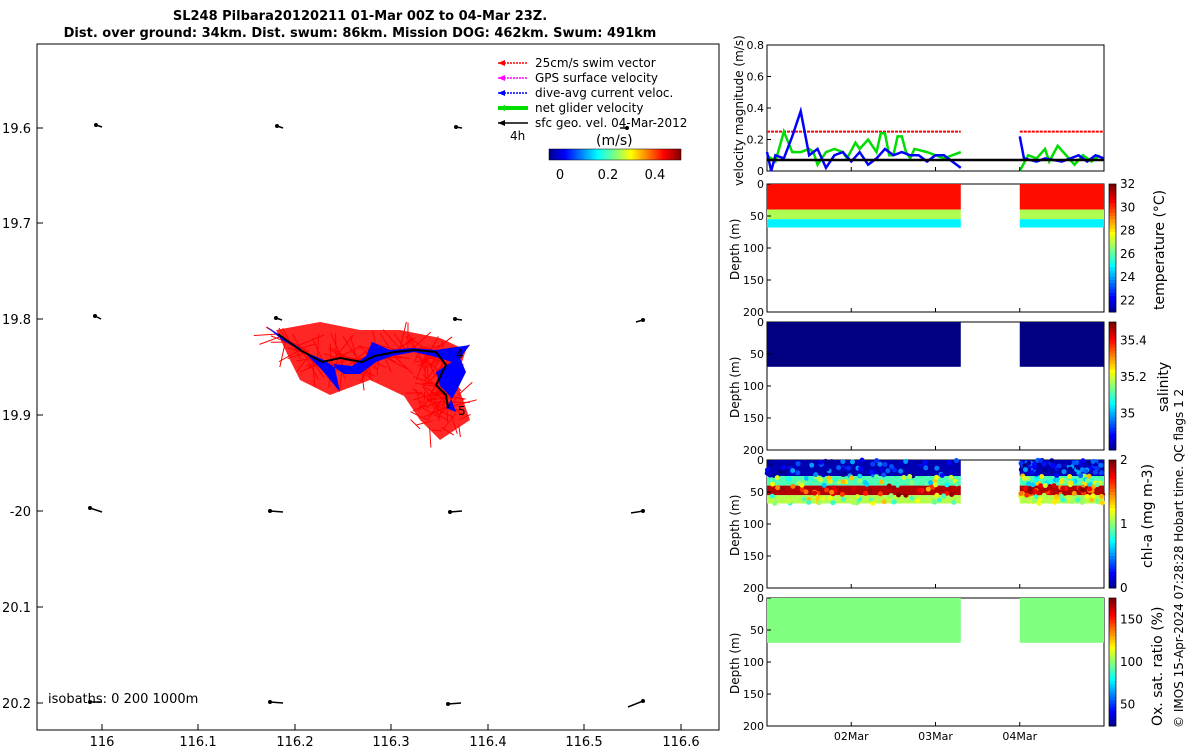  Describe the element at coordinates (611, 123) in the screenshot. I see `legend-label: sfc geo. vel. 04-Mar-2012` at that location.